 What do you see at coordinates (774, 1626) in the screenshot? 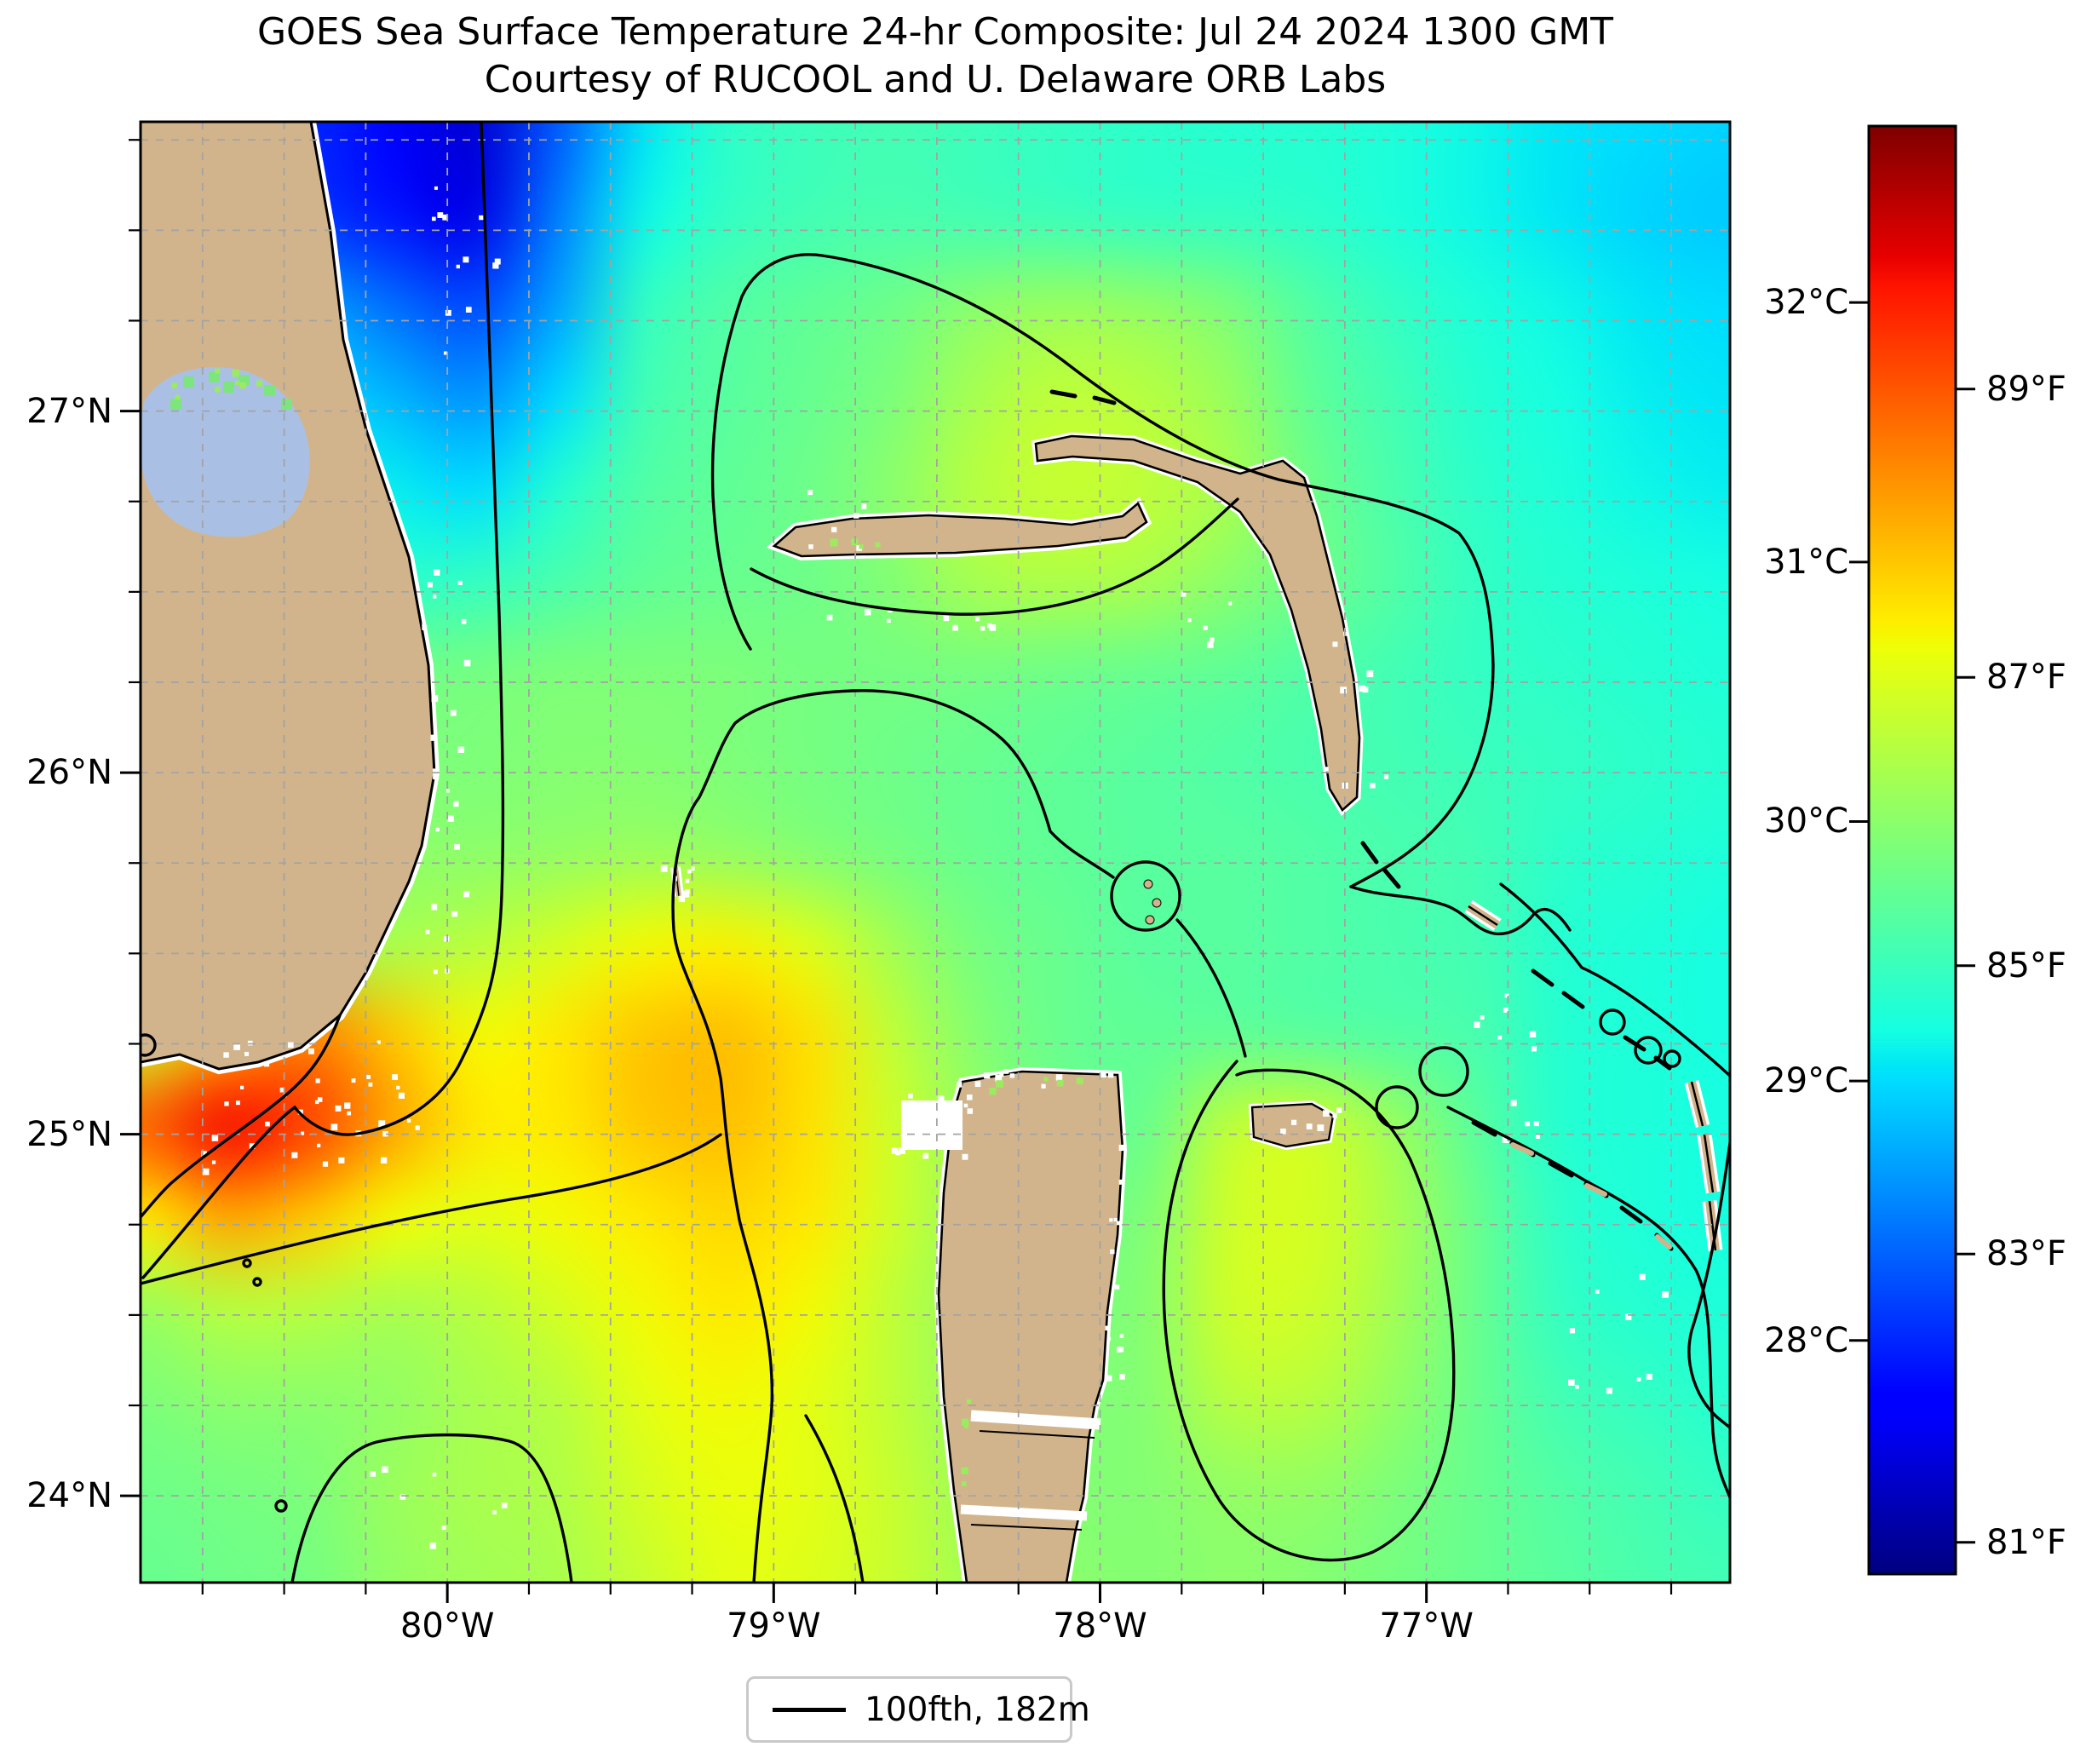
I see `x-tick-label: 79°W` at bounding box center [774, 1626].